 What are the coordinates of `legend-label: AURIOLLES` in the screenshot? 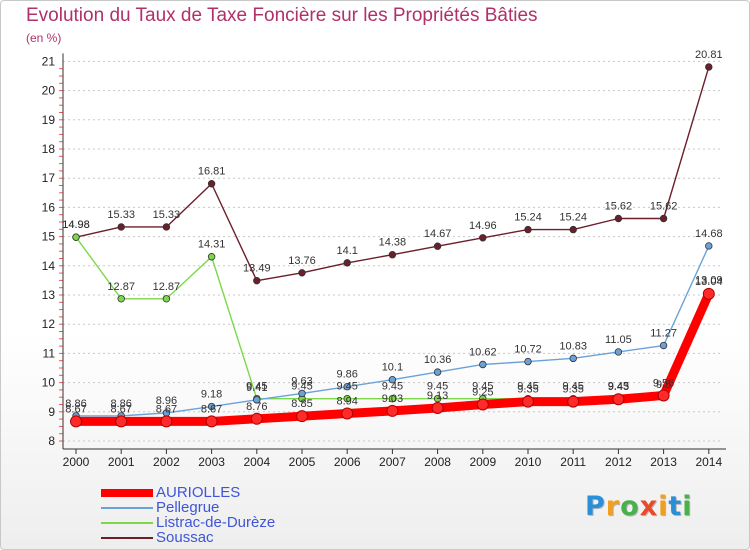 It's located at (198, 492).